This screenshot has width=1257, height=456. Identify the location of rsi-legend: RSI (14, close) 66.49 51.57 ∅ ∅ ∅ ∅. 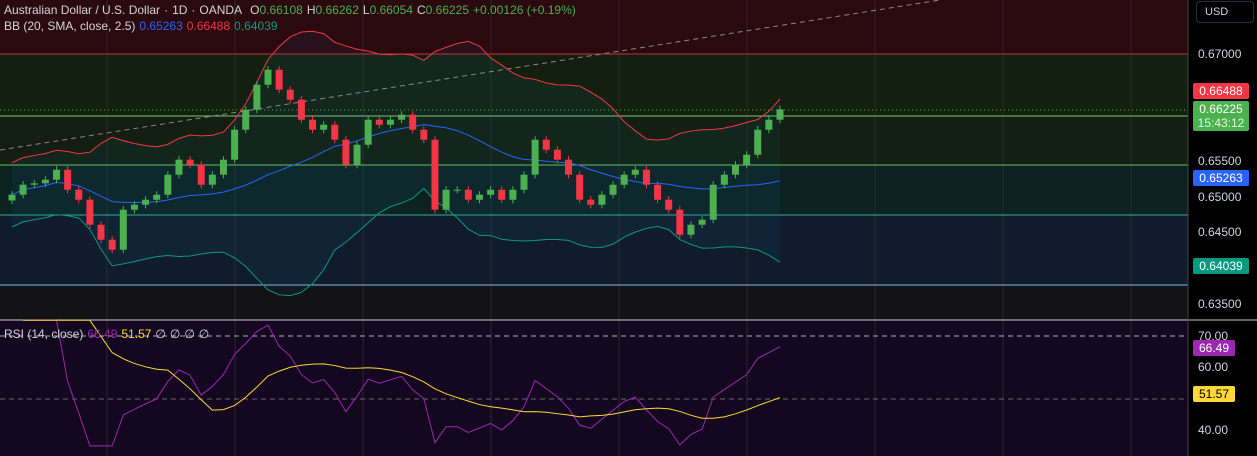
(106, 334).